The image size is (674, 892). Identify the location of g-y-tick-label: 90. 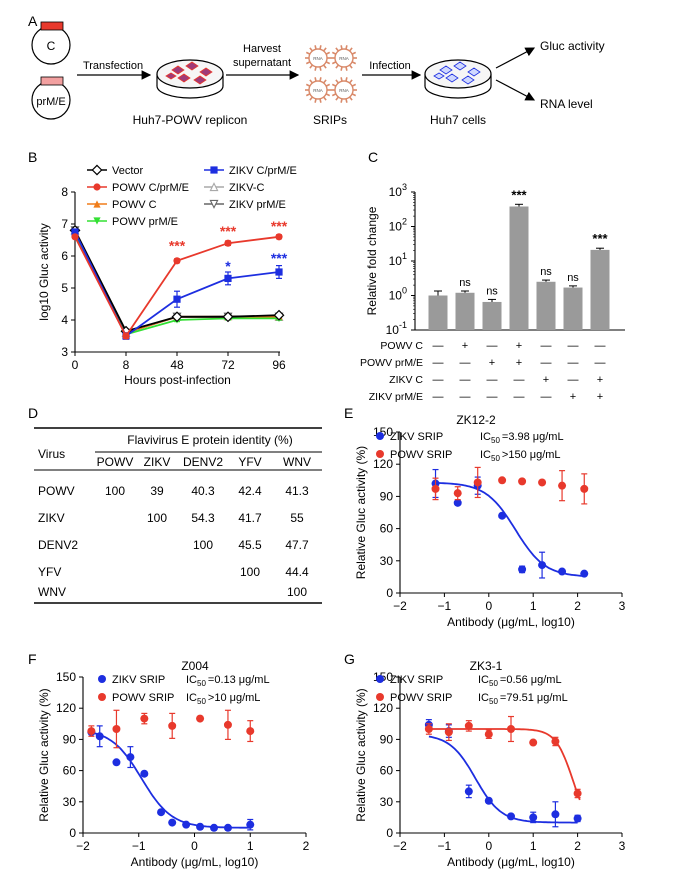
(387, 739).